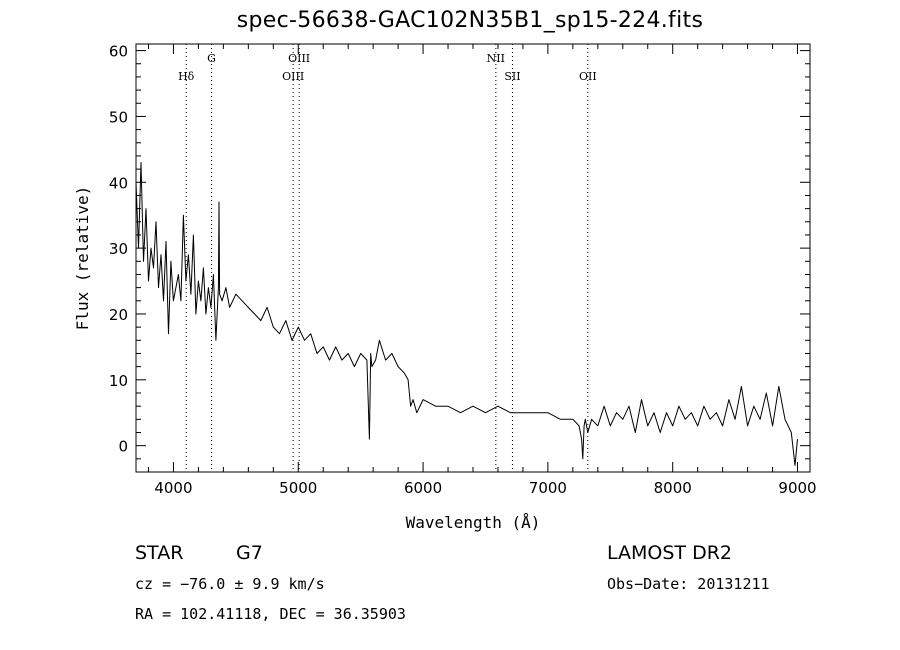 The width and height of the screenshot is (900, 650). Describe the element at coordinates (473, 522) in the screenshot. I see `x-axis-label: Wavelength (Å)` at that location.